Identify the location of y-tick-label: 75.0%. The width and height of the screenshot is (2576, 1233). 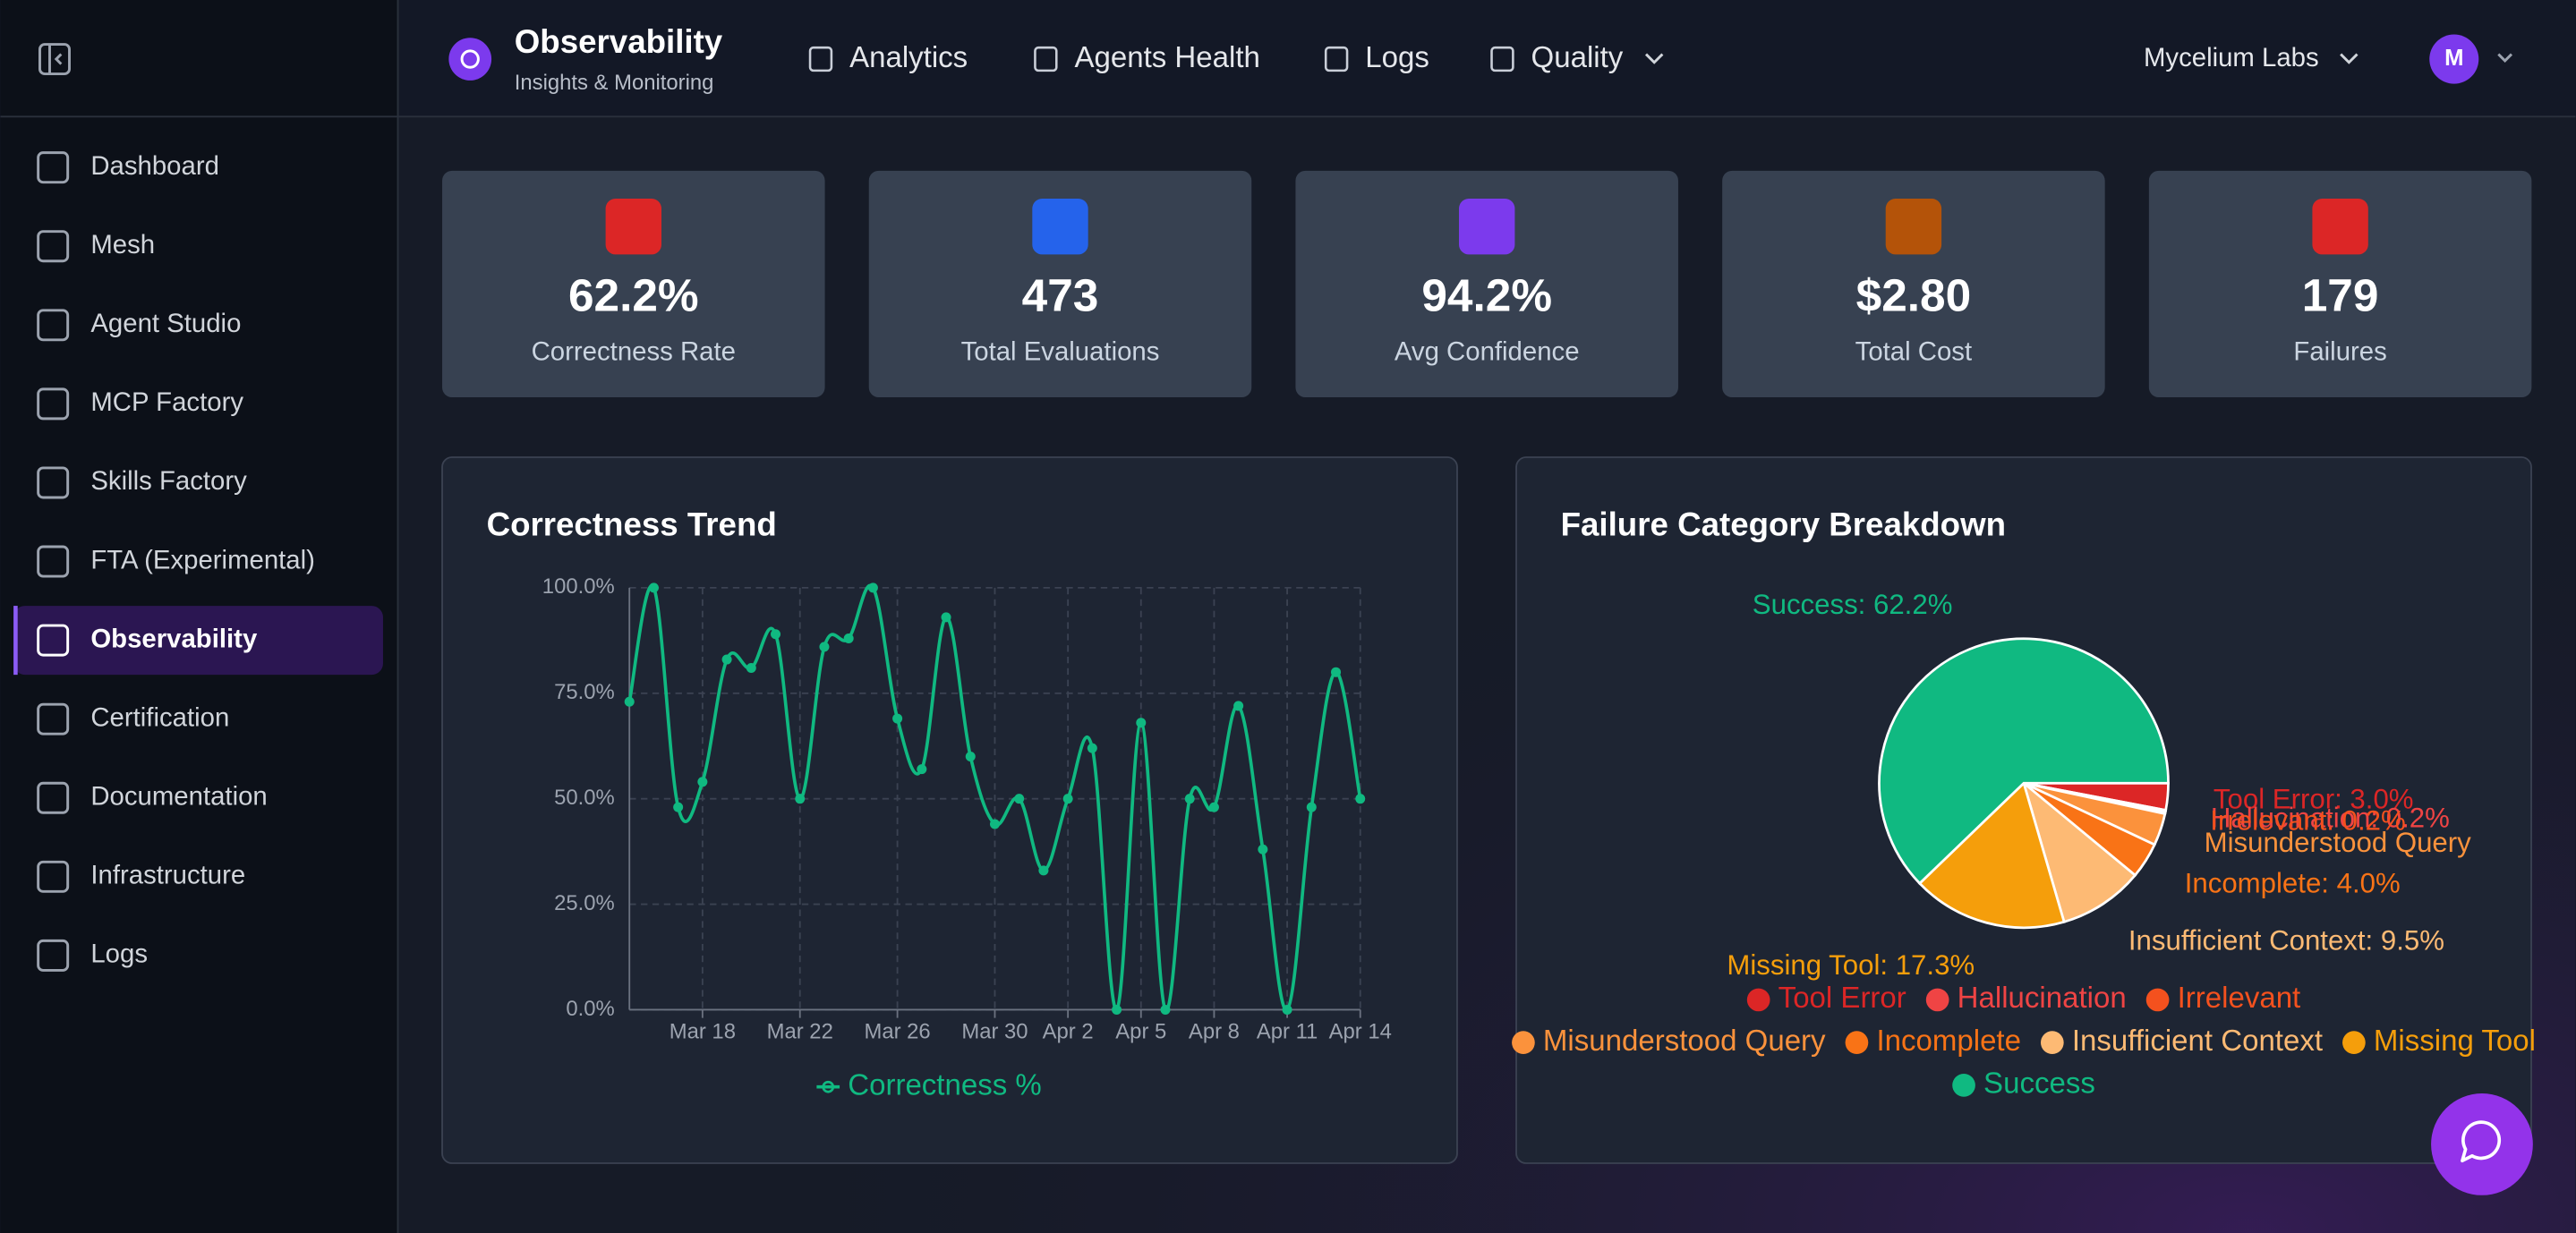
(584, 692).